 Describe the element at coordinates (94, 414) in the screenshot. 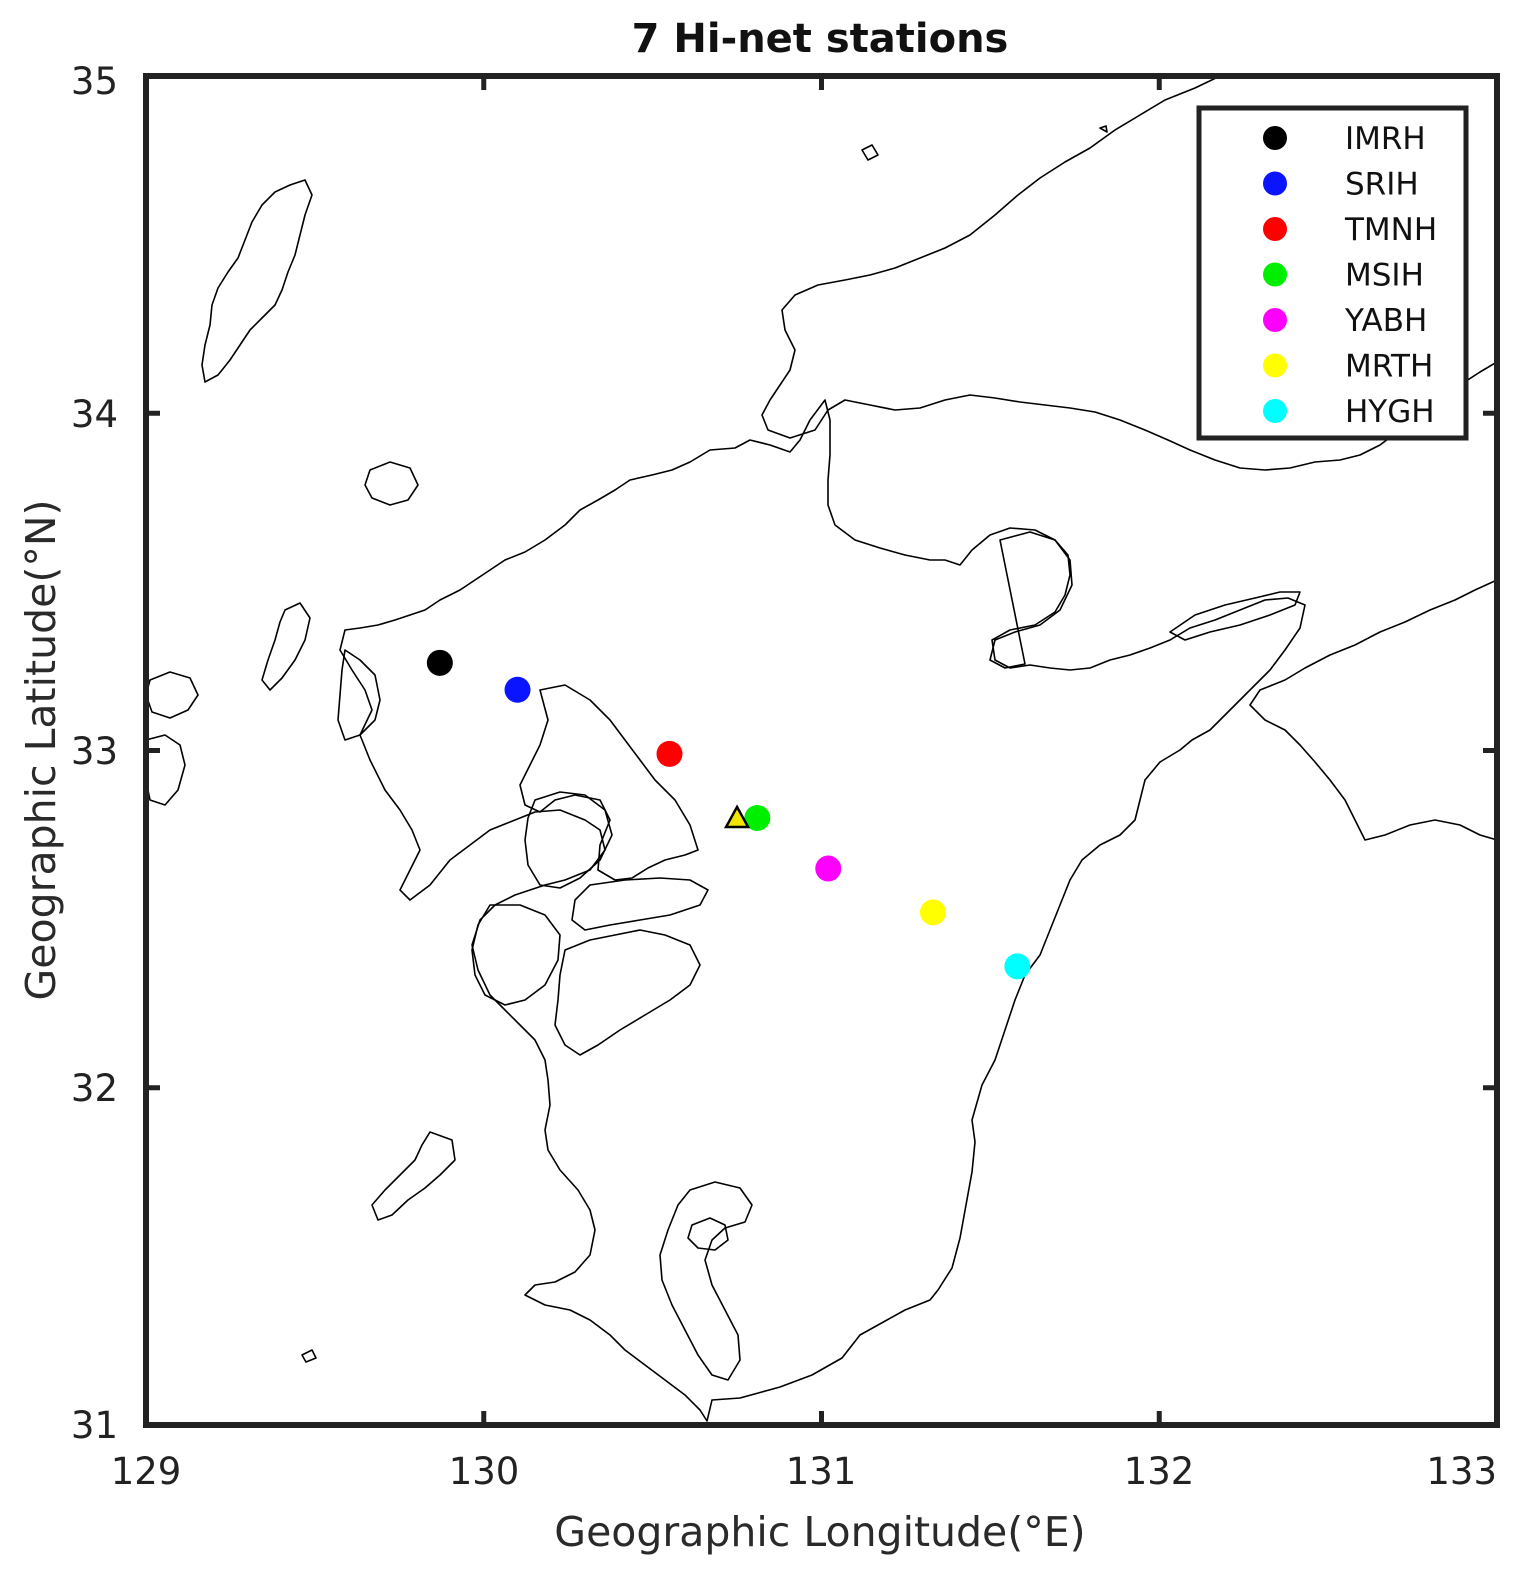

I see `y-tick-label: 34` at that location.